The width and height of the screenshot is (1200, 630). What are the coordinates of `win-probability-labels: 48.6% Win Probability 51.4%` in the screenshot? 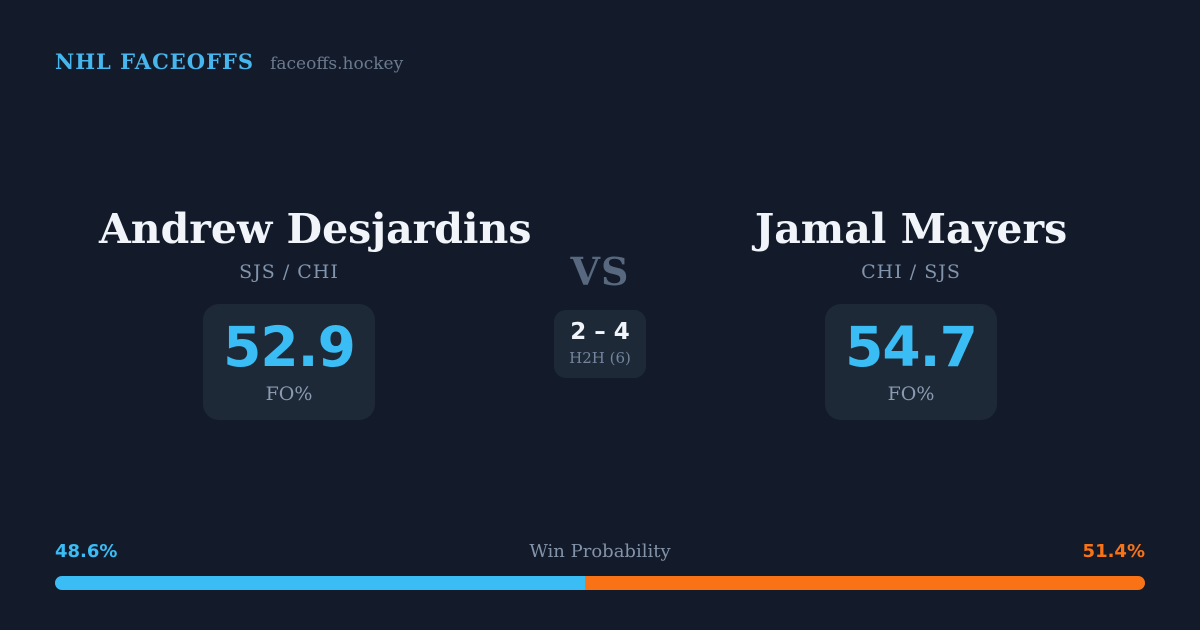 It's located at (600, 552).